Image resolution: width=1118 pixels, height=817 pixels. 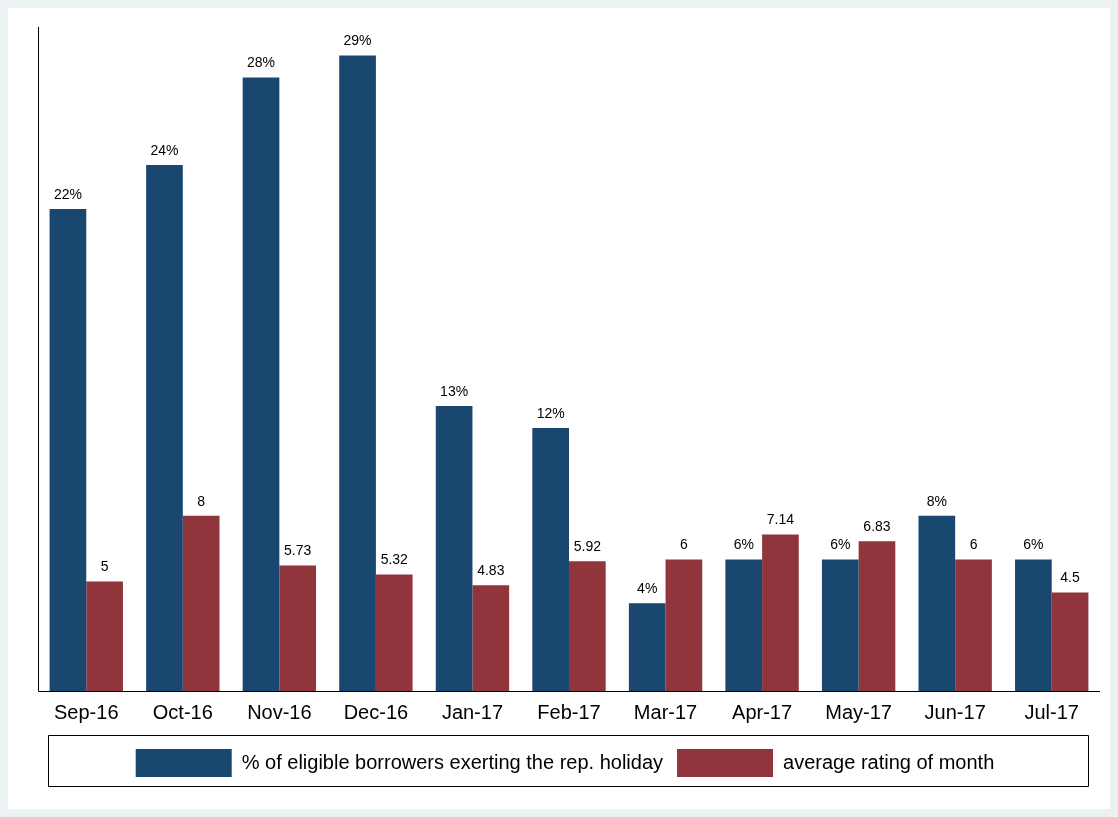 I want to click on data-label: 4.5, so click(x=1070, y=577).